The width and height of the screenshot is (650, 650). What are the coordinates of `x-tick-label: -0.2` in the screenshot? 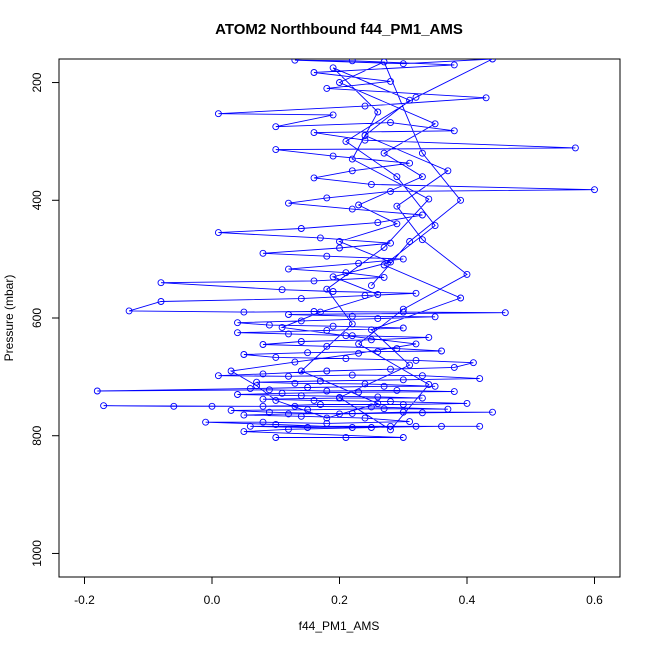 It's located at (84, 600).